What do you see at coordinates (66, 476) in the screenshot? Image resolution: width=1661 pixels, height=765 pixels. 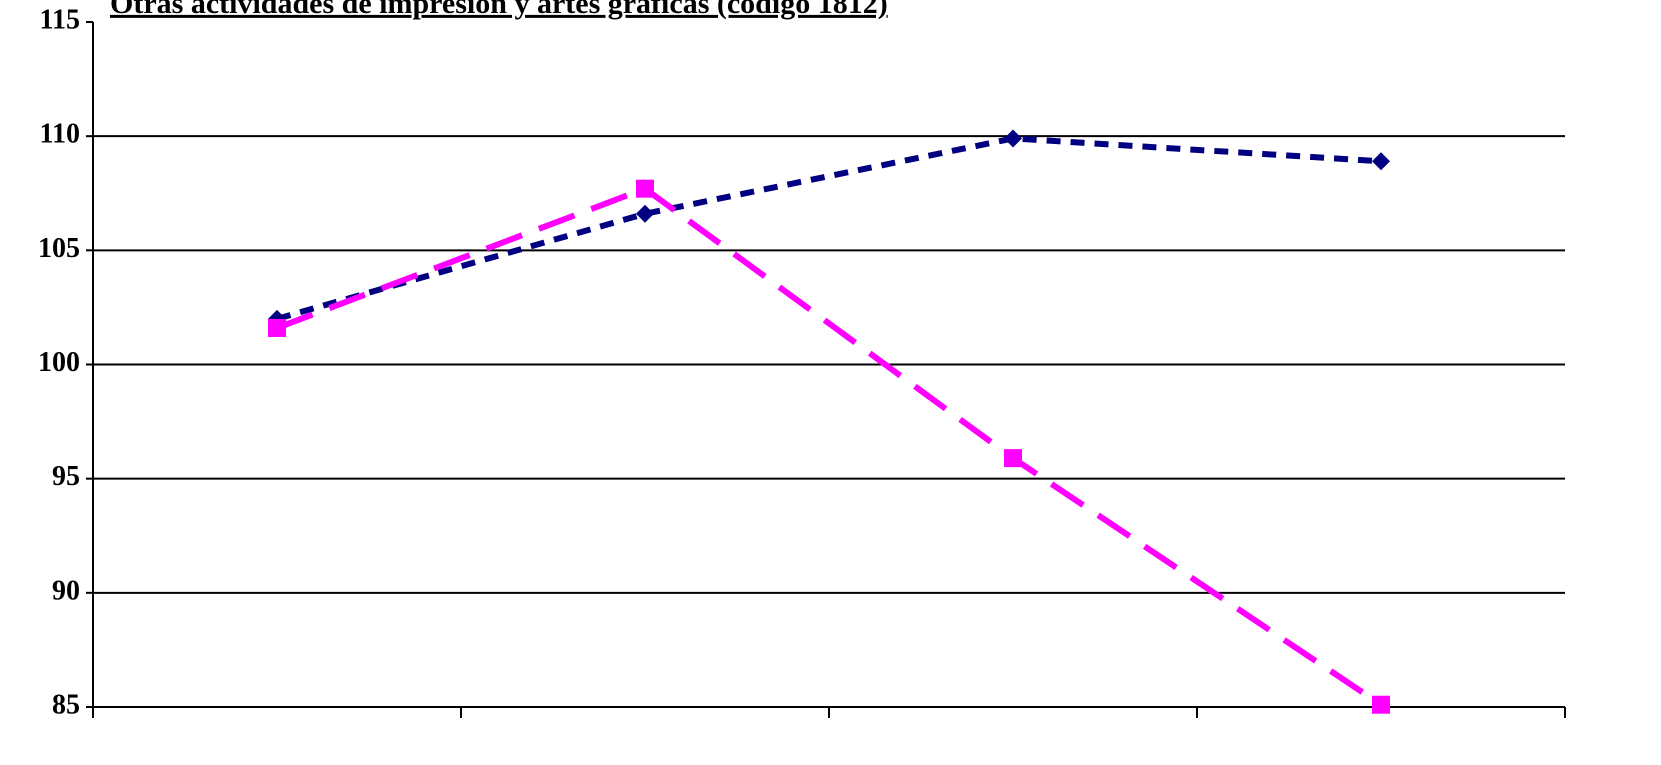 I see `y-tick-label: 95` at bounding box center [66, 476].